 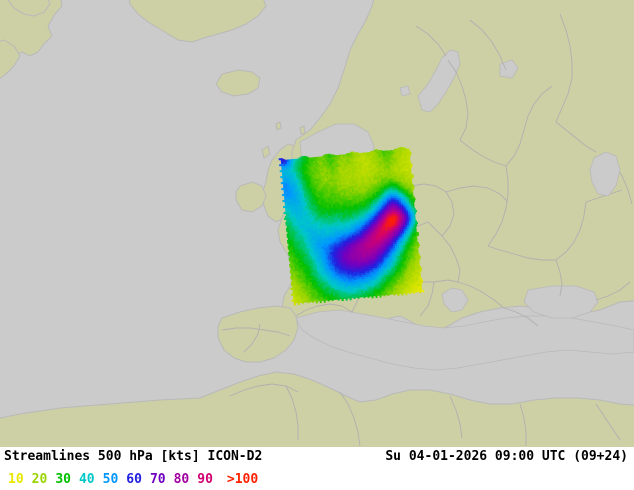 What do you see at coordinates (405, 91) in the screenshot?
I see `lake-vanern` at bounding box center [405, 91].